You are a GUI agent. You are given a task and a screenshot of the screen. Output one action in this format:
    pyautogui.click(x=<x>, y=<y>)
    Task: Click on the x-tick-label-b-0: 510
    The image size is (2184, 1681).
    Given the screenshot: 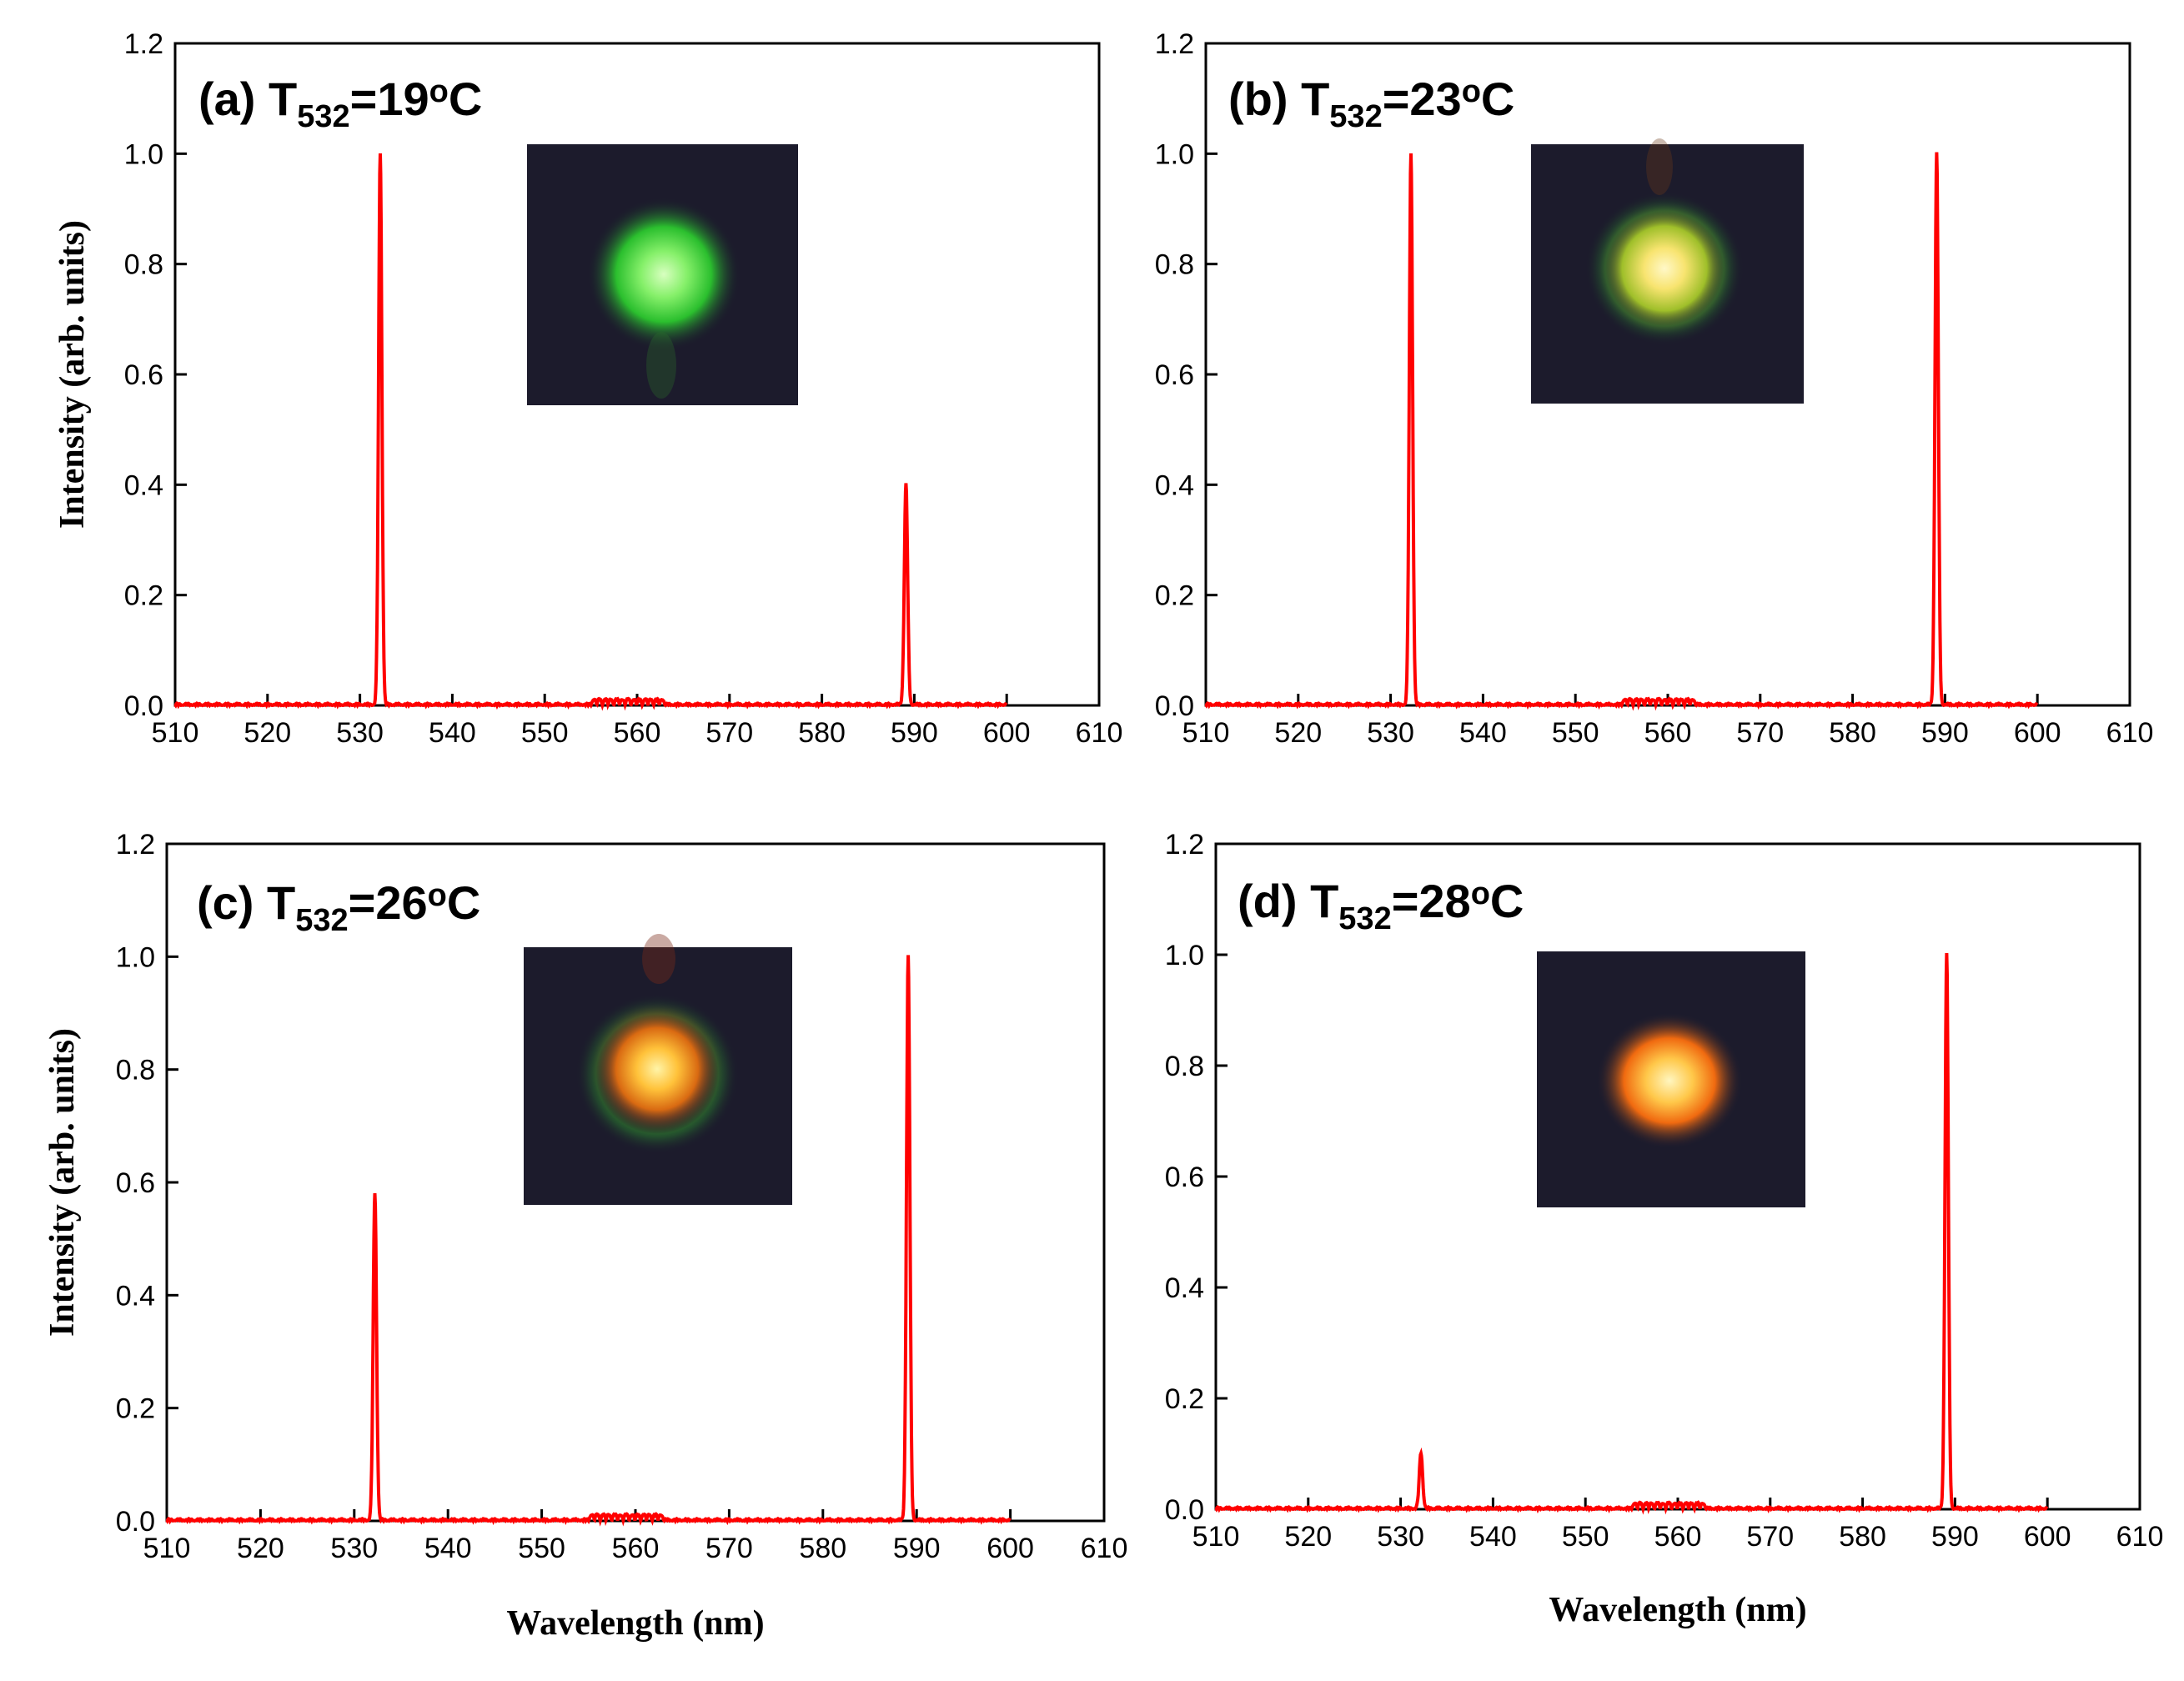 What is the action you would take?
    pyautogui.click(x=1206, y=733)
    